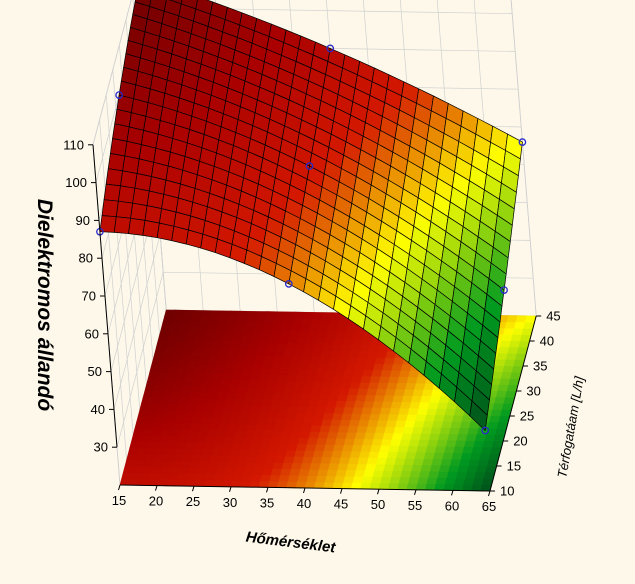 The image size is (635, 584). I want to click on x-tick-label: 30, so click(230, 502).